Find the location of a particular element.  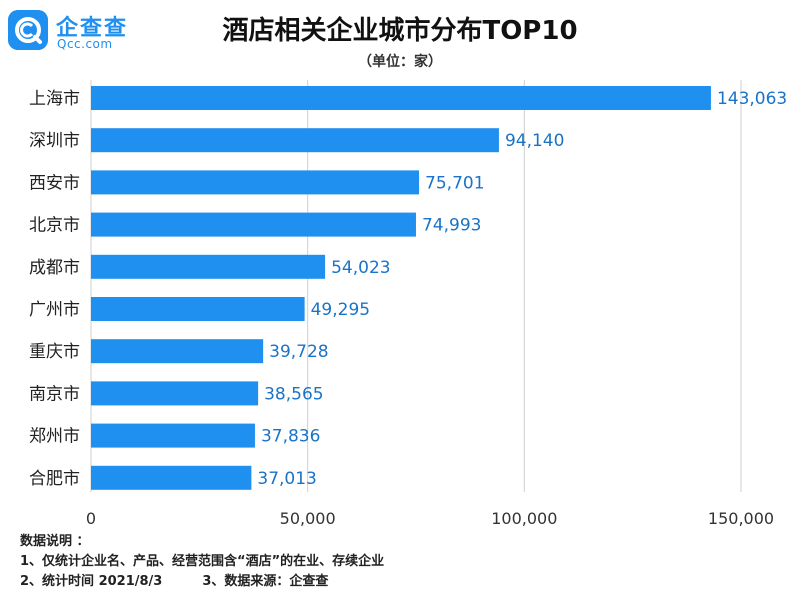

value-label: 74,993 is located at coordinates (451, 226).